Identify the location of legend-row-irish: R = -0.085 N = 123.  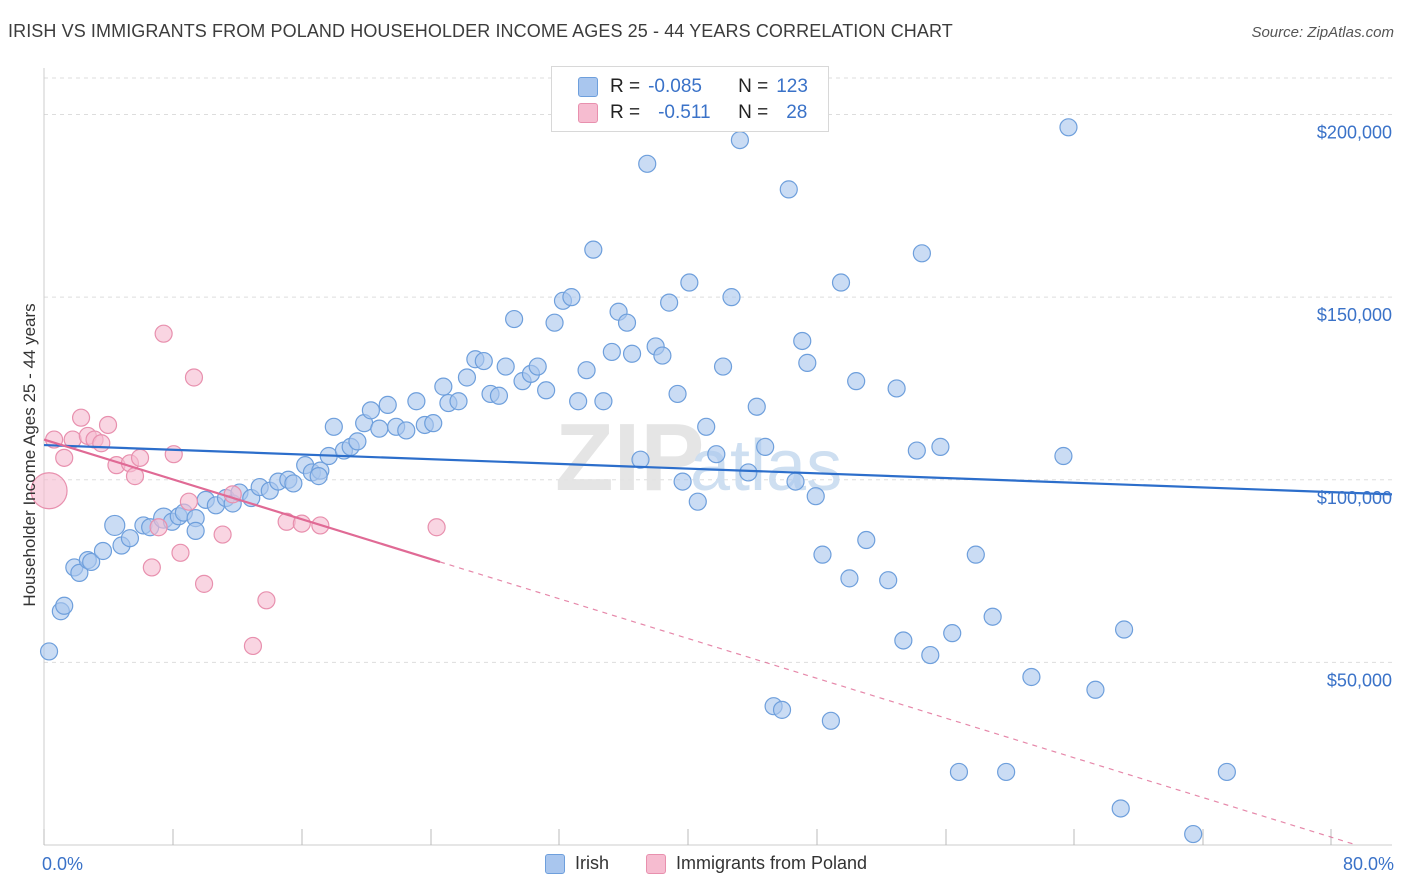
(693, 87).